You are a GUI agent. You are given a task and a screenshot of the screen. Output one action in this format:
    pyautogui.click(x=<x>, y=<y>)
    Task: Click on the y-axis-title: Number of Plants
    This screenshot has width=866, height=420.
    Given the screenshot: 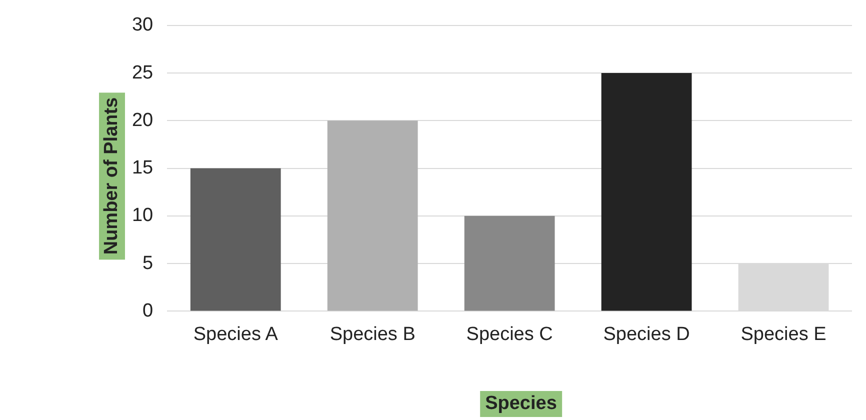 What is the action you would take?
    pyautogui.click(x=112, y=176)
    